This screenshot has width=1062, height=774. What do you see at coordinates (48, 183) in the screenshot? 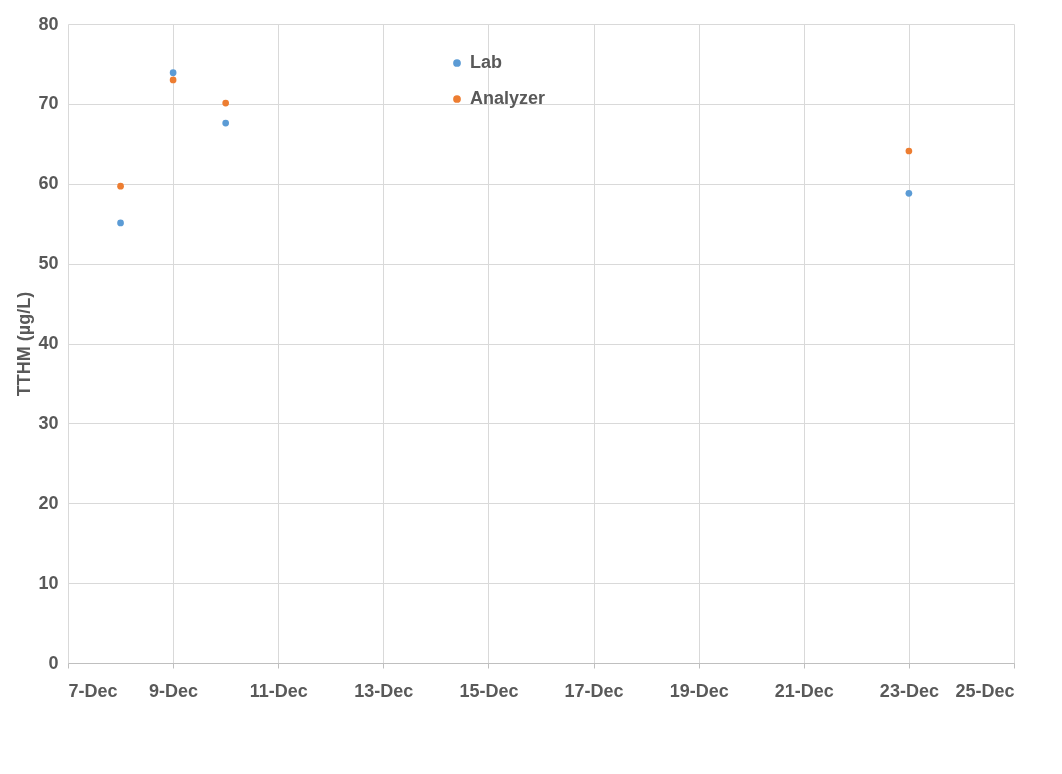
I see `y-tick-label: 60` at bounding box center [48, 183].